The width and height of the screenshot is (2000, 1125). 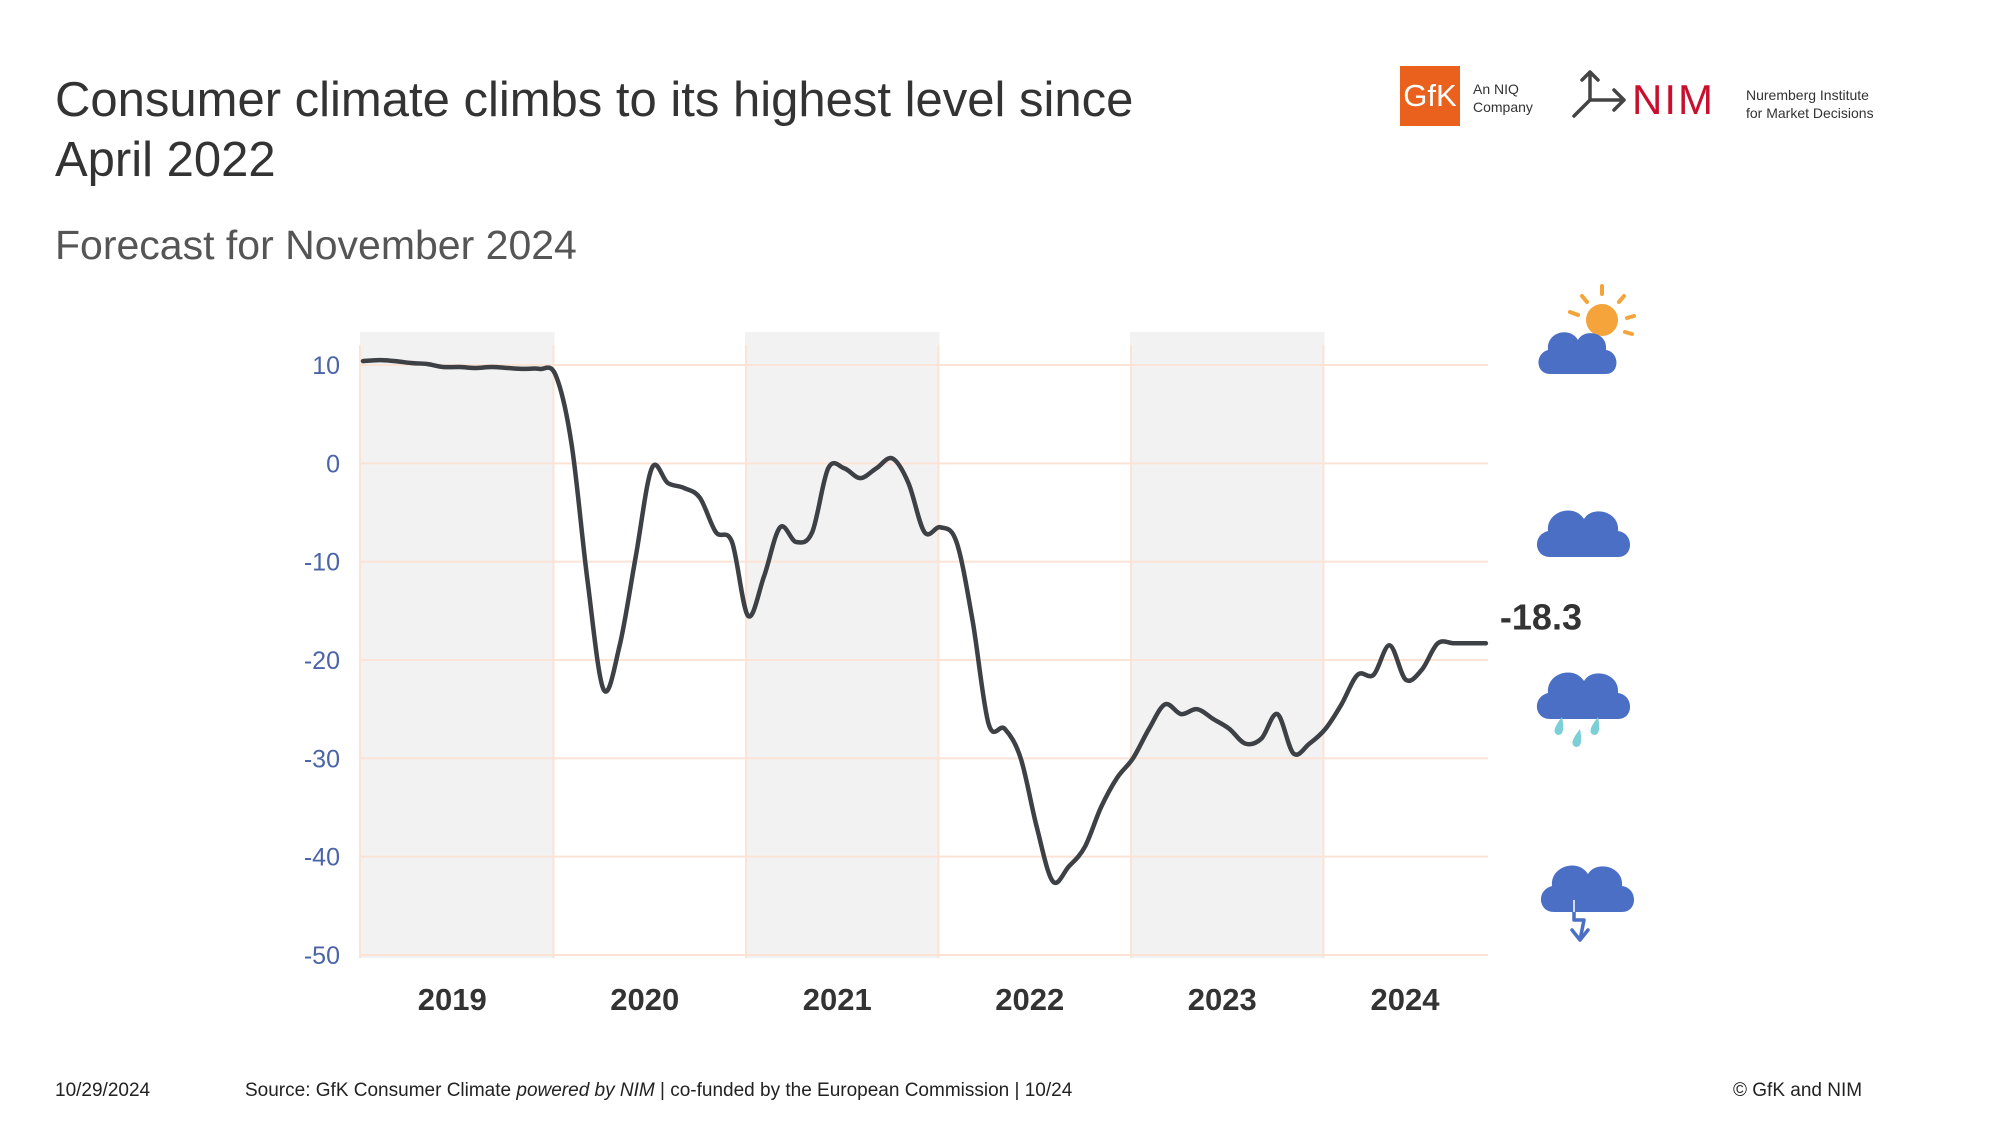 What do you see at coordinates (322, 956) in the screenshot?
I see `y-tick-label: -50` at bounding box center [322, 956].